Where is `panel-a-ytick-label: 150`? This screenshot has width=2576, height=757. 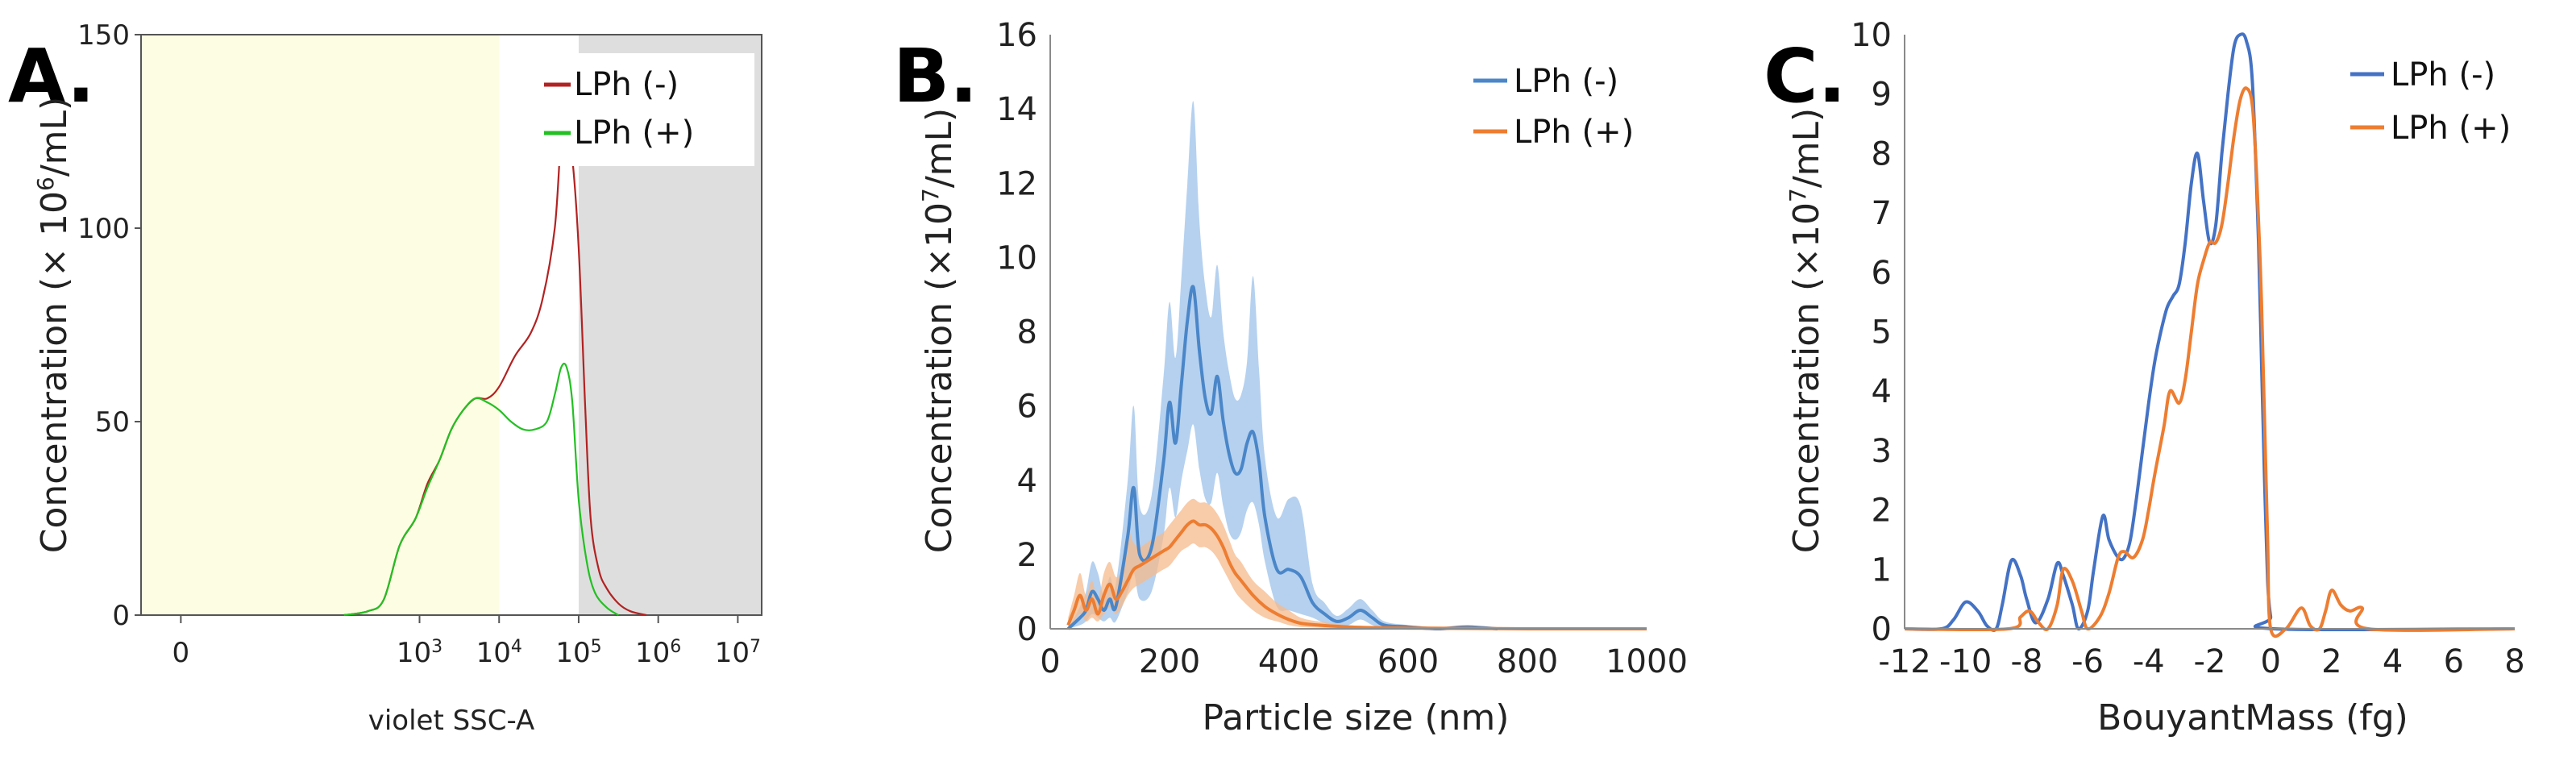 panel-a-ytick-label: 150 is located at coordinates (103, 35).